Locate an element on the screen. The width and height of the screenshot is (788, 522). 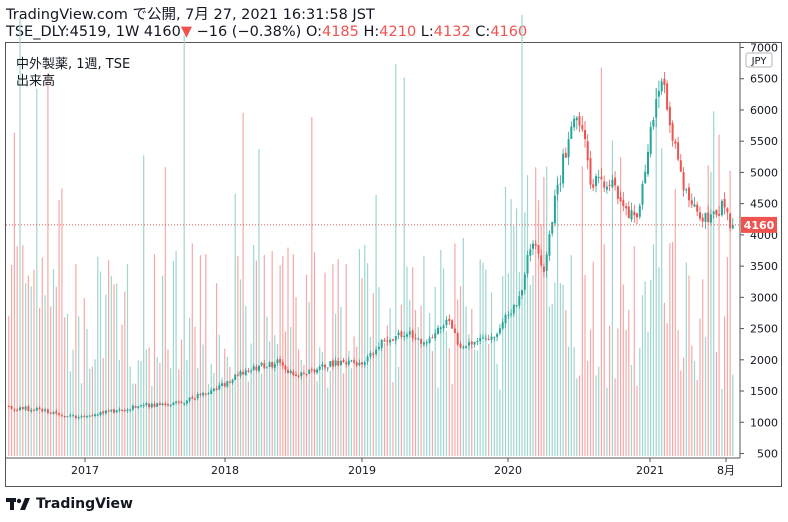
tradingview-logo: TradingView is located at coordinates (69, 504).